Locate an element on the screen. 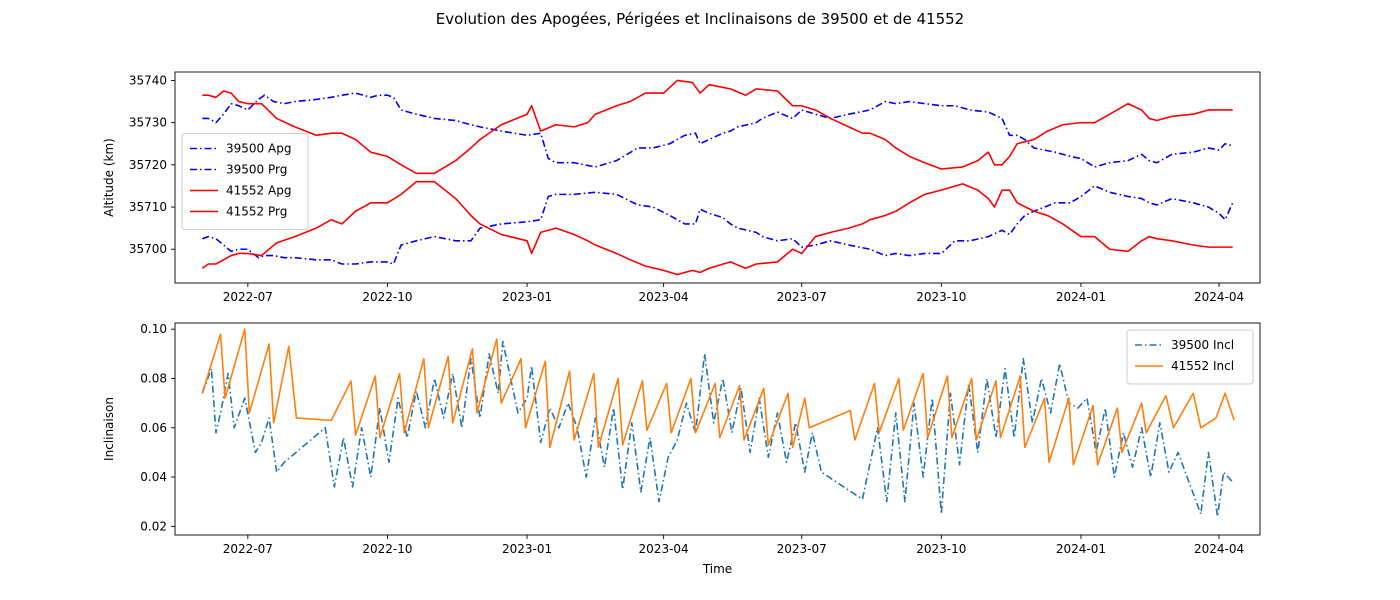 The height and width of the screenshot is (600, 1400). y-tick-label: 35700 is located at coordinates (148, 249).